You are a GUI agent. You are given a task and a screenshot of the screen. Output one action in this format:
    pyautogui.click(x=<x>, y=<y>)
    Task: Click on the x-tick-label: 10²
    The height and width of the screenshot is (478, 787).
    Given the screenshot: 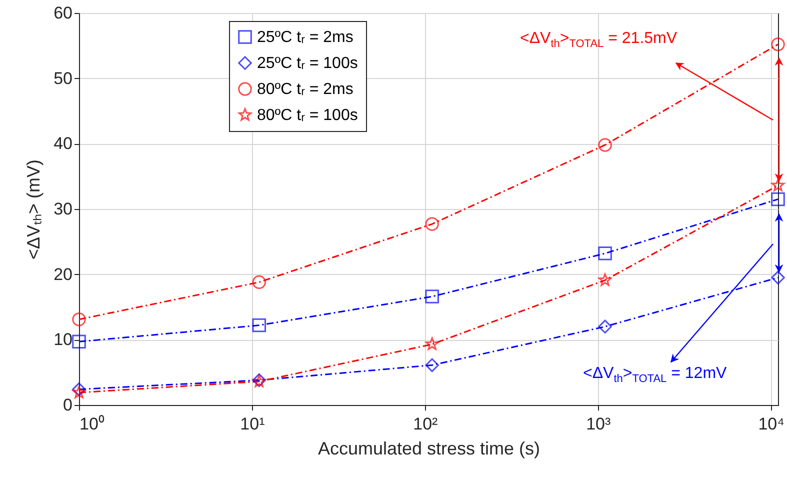 What is the action you would take?
    pyautogui.click(x=425, y=424)
    